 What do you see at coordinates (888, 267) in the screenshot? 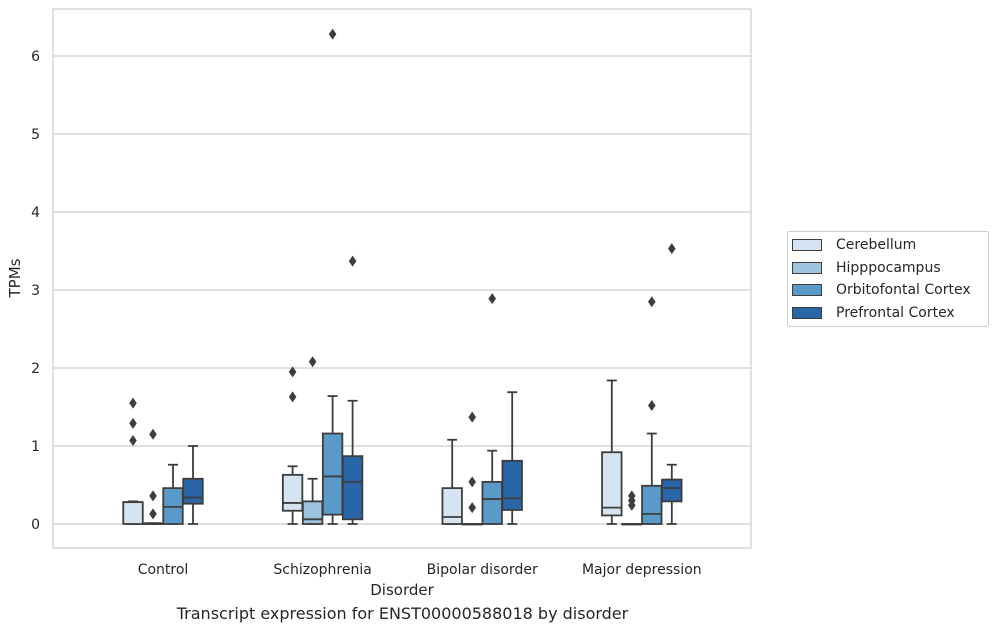
I see `legend-label: Hipppocampus` at bounding box center [888, 267].